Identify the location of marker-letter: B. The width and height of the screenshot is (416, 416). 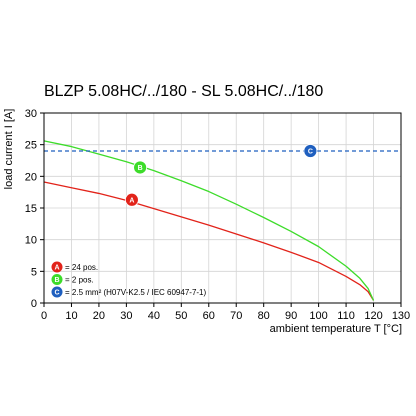
(140, 168).